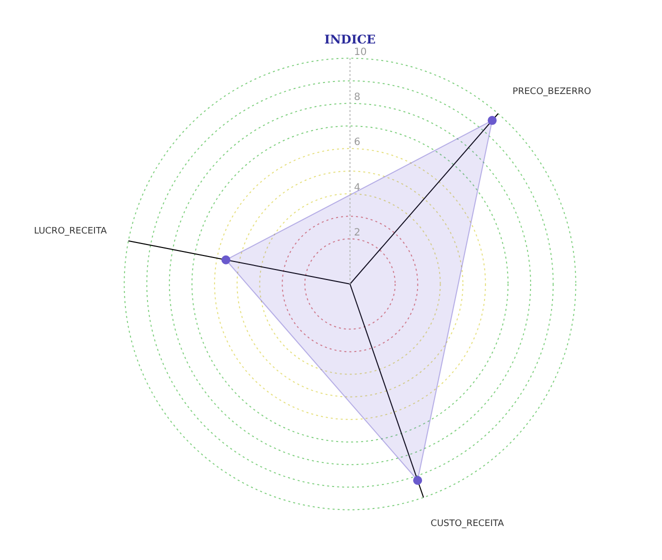 The width and height of the screenshot is (662, 560). Describe the element at coordinates (360, 52) in the screenshot. I see `y-tick-label: 10` at that location.